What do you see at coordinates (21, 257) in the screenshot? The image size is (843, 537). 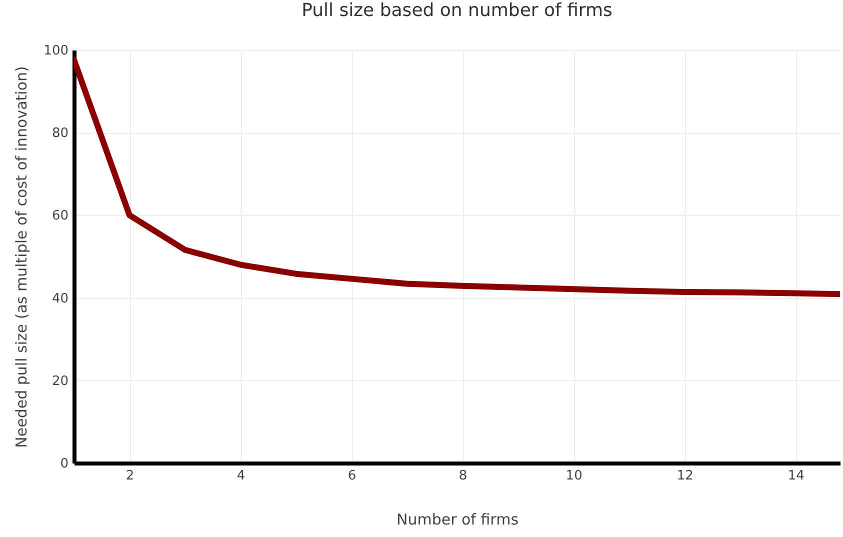 I see `y-axis-title: Needed pull size (as multiple of cost of innovation)` at bounding box center [21, 257].